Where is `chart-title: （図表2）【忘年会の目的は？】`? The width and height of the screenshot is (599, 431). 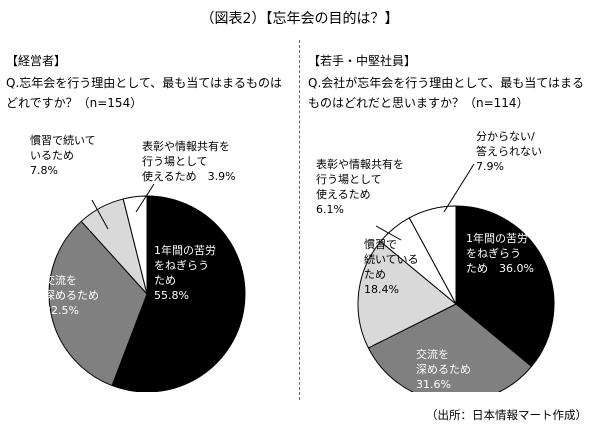
chart-title: （図表2）【忘年会の目的は？】 is located at coordinates (299, 19).